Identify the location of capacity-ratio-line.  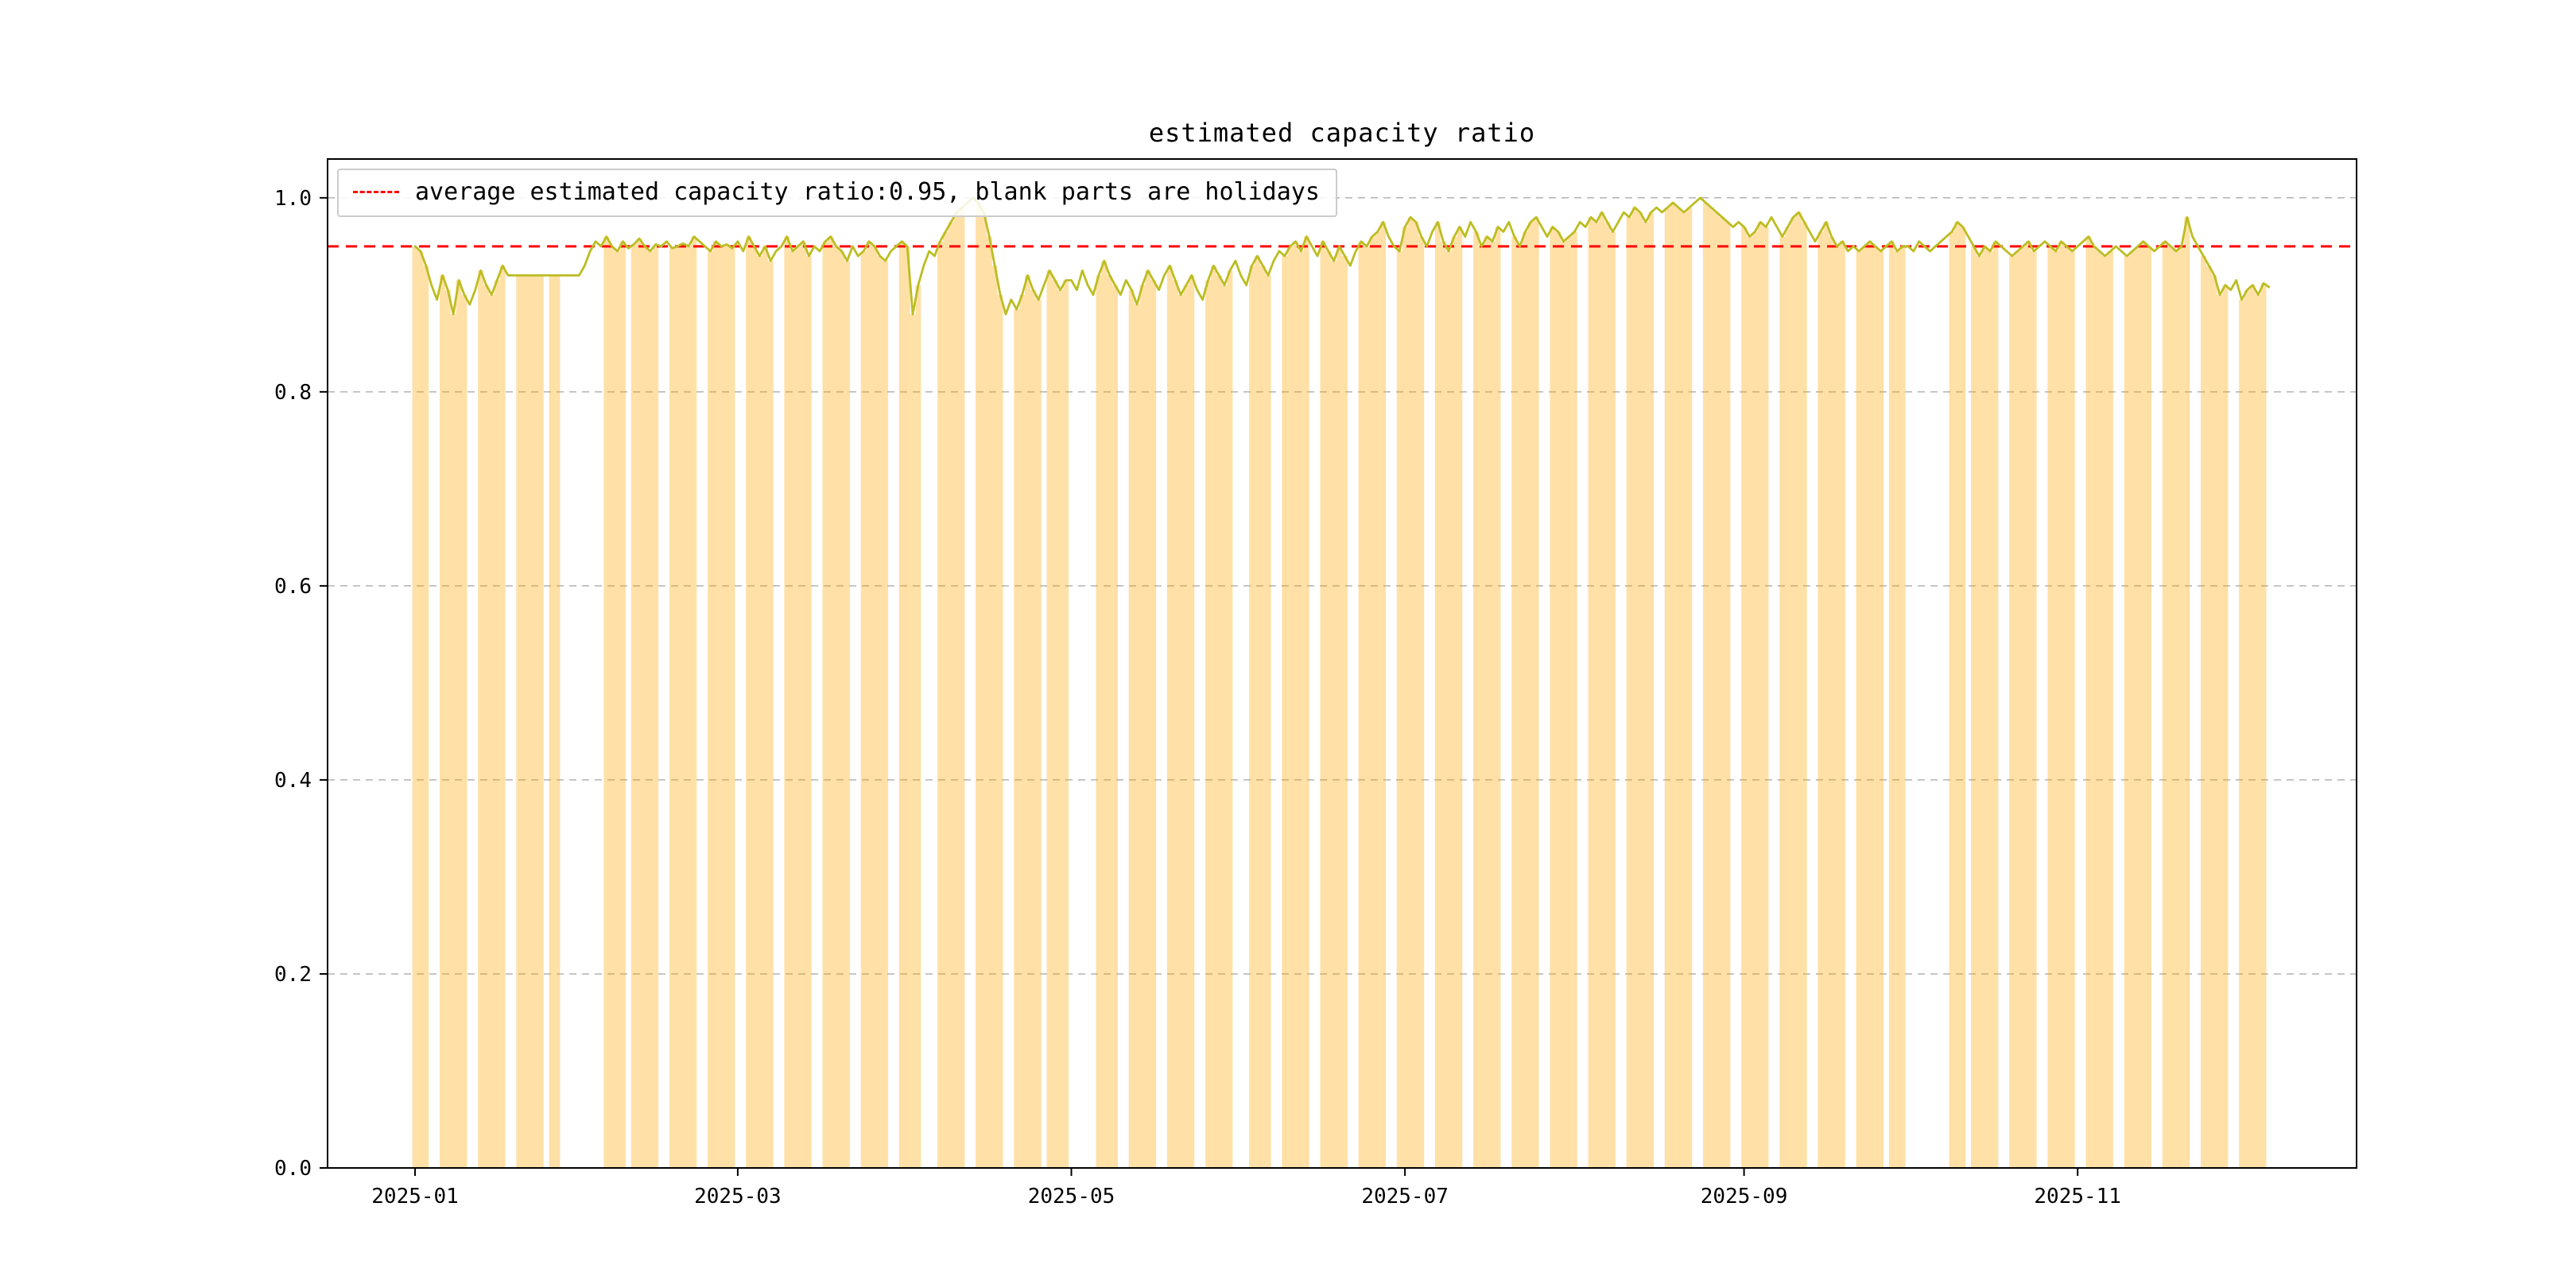
(1342, 256).